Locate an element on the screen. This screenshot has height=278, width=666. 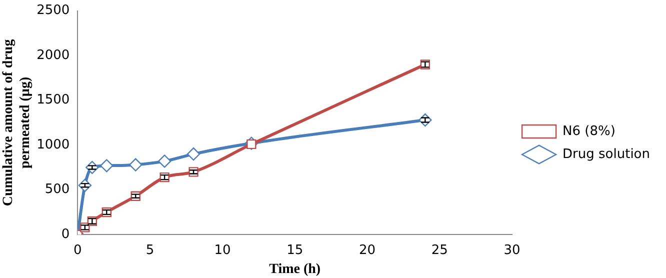
x-tick-label: 20 is located at coordinates (367, 250).